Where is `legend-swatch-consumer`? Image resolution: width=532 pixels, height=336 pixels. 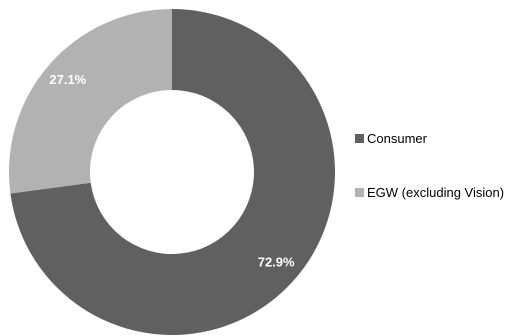
legend-swatch-consumer is located at coordinates (359, 138).